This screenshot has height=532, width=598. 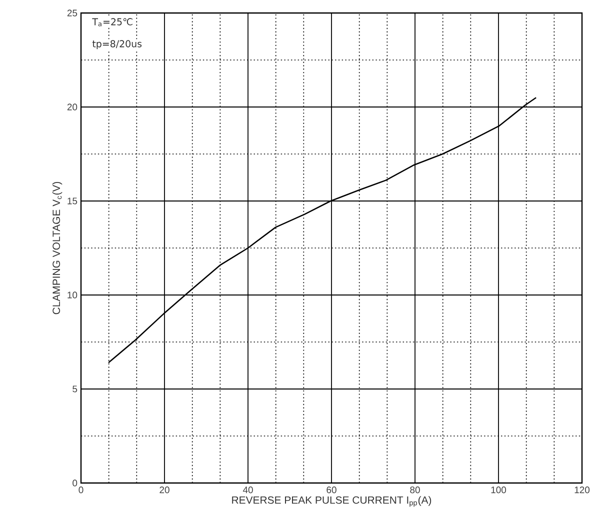 I want to click on x-tick-label: 20, so click(x=165, y=490).